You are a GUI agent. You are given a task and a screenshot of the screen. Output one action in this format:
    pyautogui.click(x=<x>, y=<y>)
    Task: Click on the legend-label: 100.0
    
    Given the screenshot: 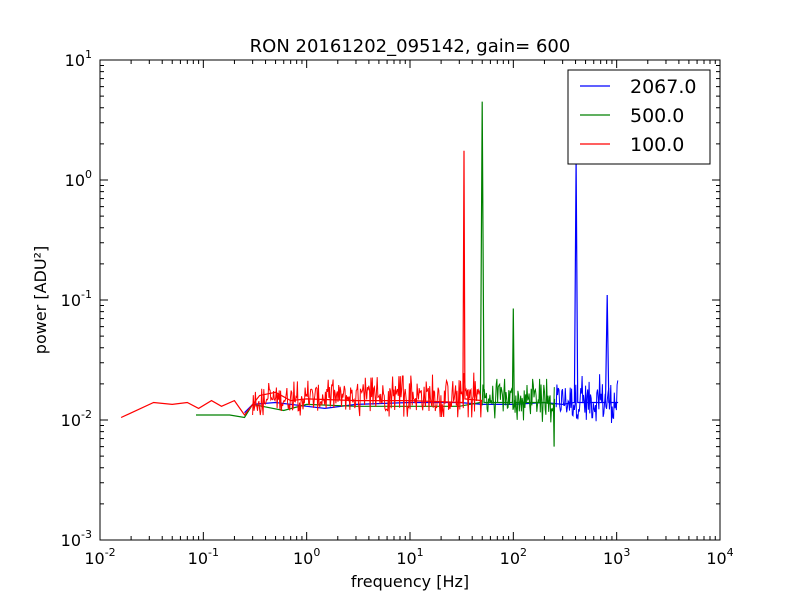 What is the action you would take?
    pyautogui.click(x=657, y=145)
    